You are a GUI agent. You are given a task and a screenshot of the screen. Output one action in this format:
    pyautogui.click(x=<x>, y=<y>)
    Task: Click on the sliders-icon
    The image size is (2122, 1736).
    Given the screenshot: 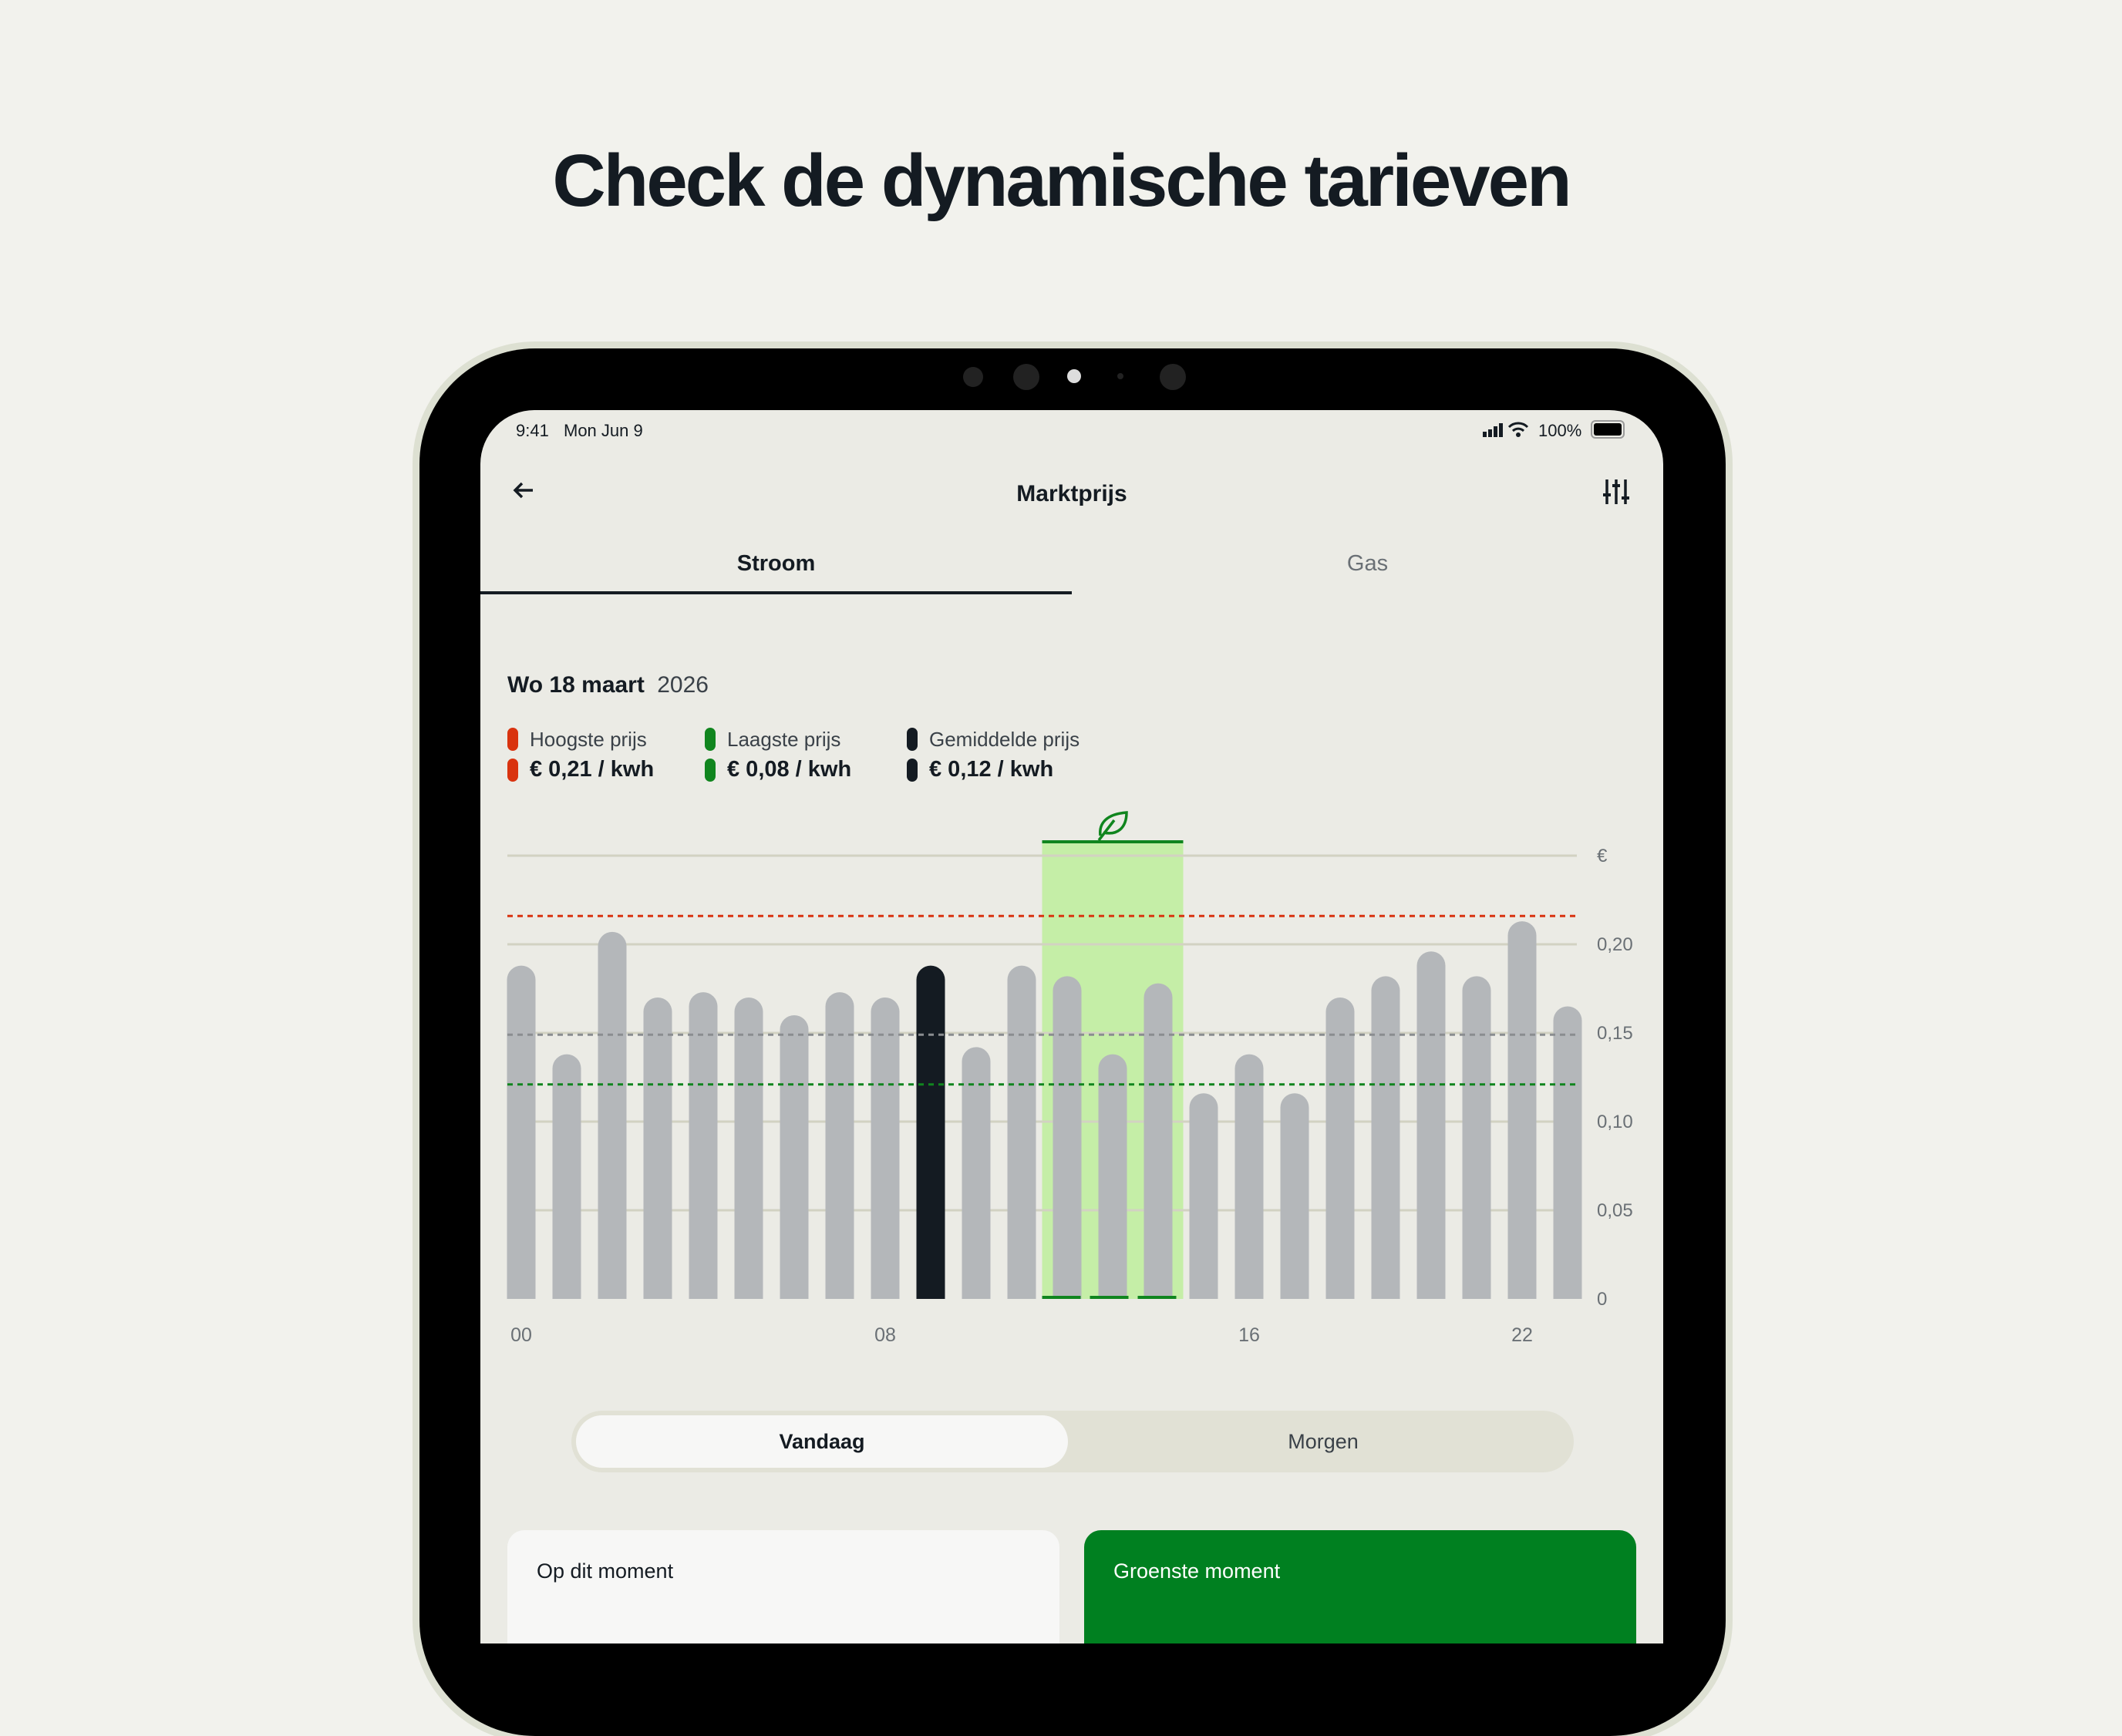 What is the action you would take?
    pyautogui.click(x=1616, y=492)
    